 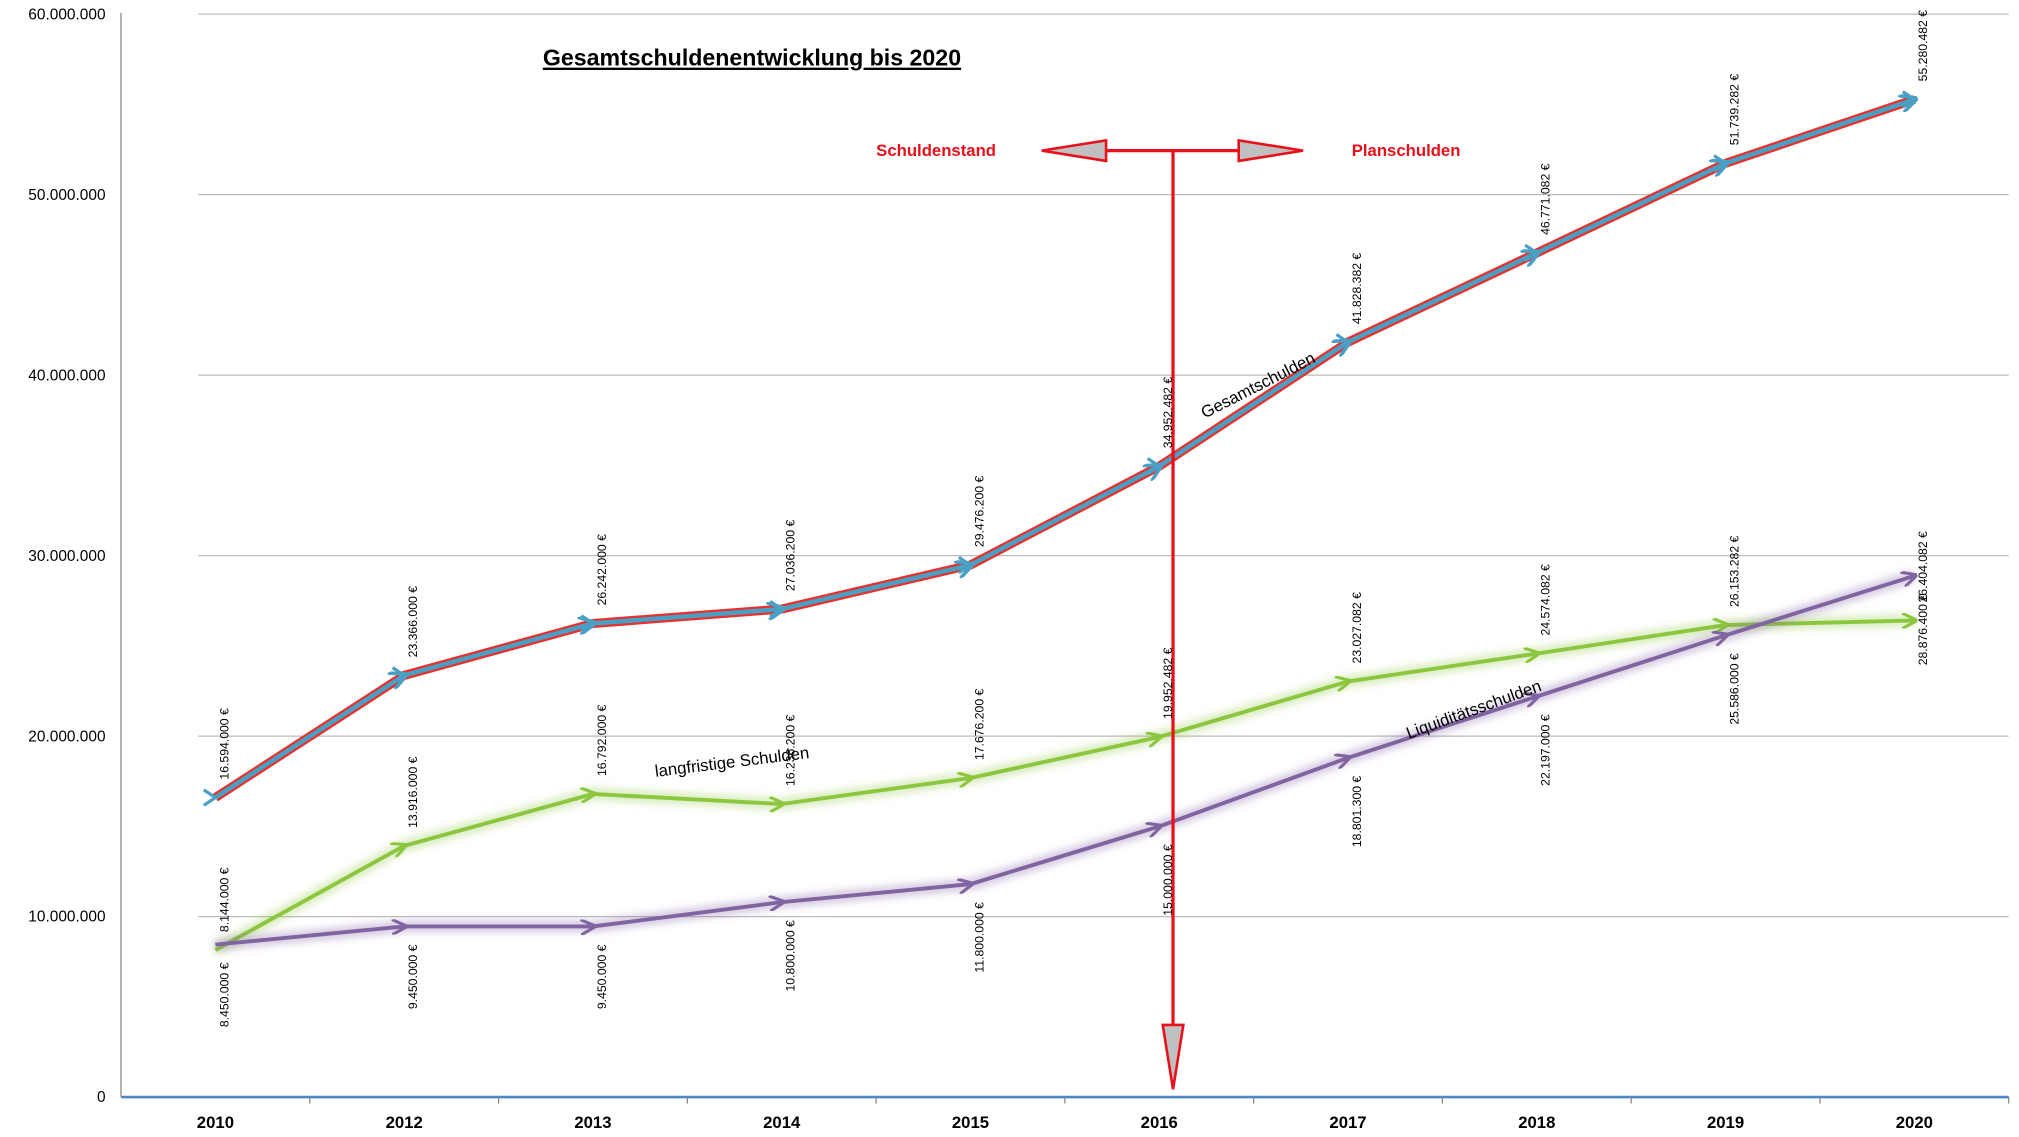 I want to click on x-tick-label: 2012, so click(x=404, y=1122).